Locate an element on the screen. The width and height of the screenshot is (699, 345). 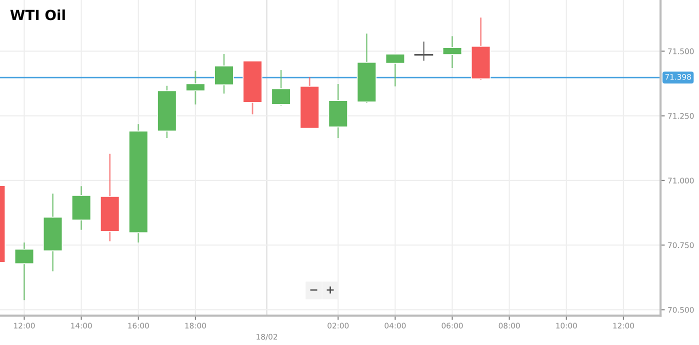
annotation: + is located at coordinates (330, 290).